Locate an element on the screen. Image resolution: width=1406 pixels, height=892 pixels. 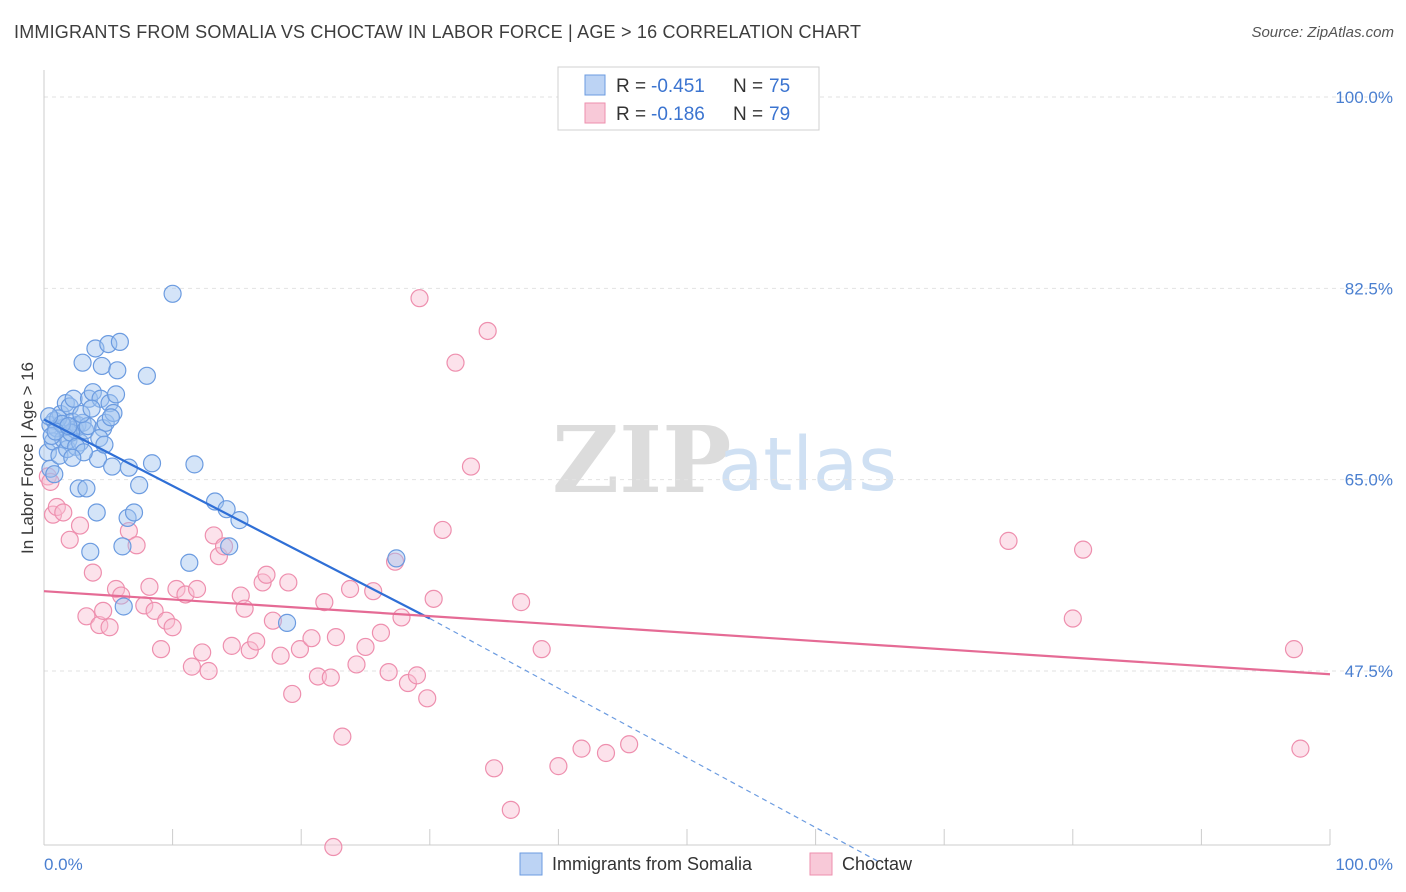
legend-n-value-2: 79 is located at coordinates (779, 114).